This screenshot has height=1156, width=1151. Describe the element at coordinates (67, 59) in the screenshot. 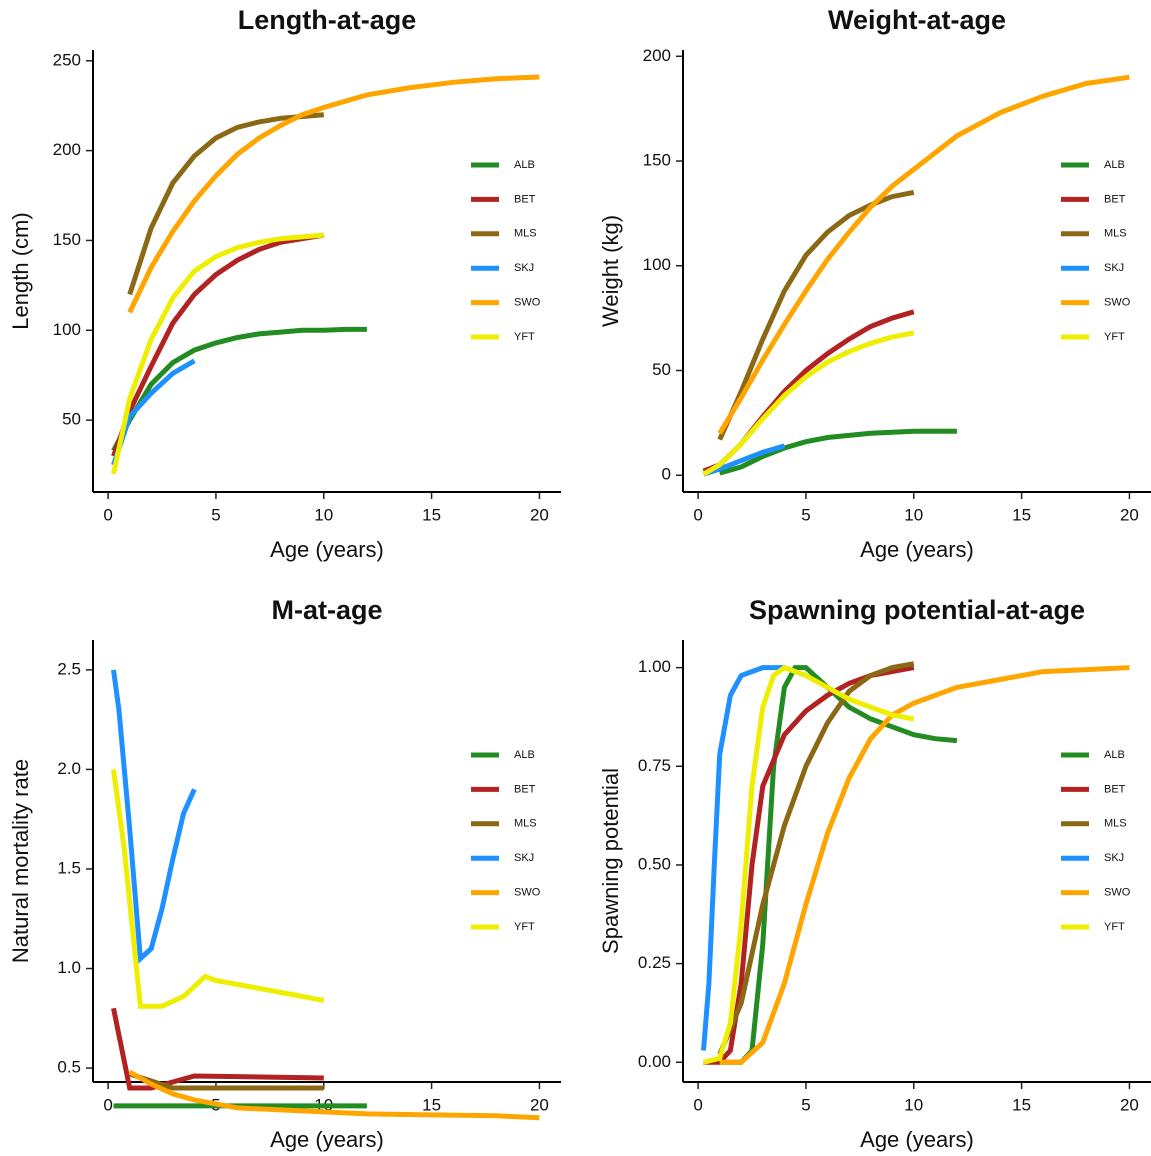

I see `y-tick-label: 250` at that location.